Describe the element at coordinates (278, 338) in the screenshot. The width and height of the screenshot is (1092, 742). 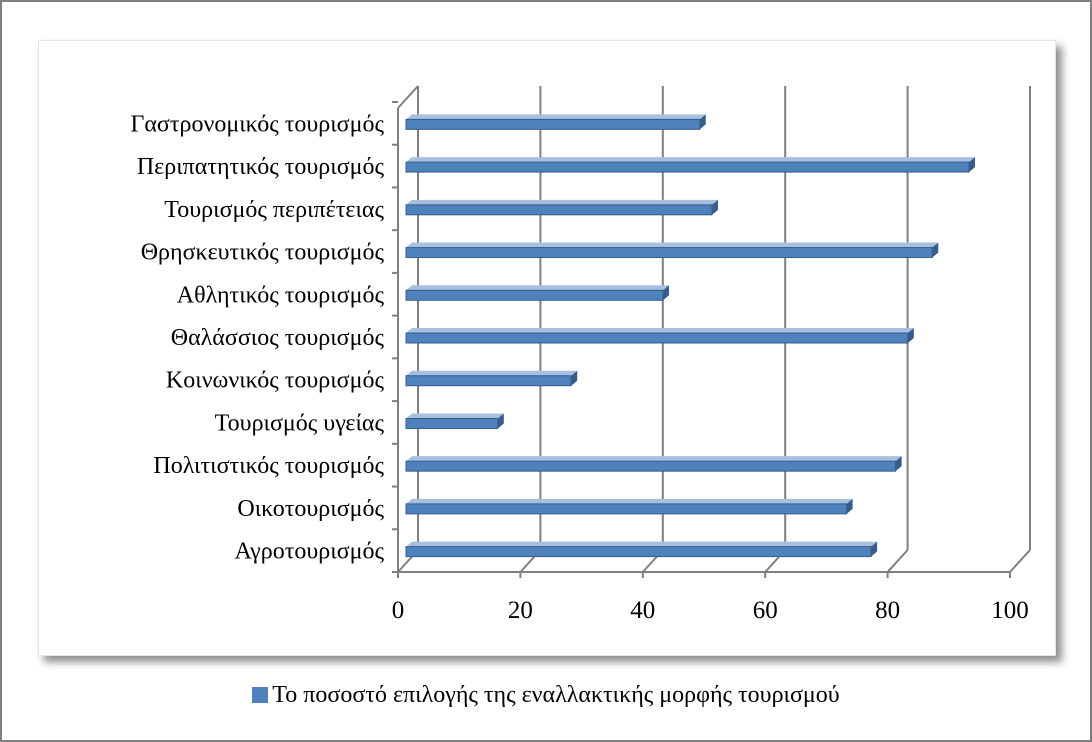
I see `category-label: Θαλάσσιος τουρισμός` at that location.